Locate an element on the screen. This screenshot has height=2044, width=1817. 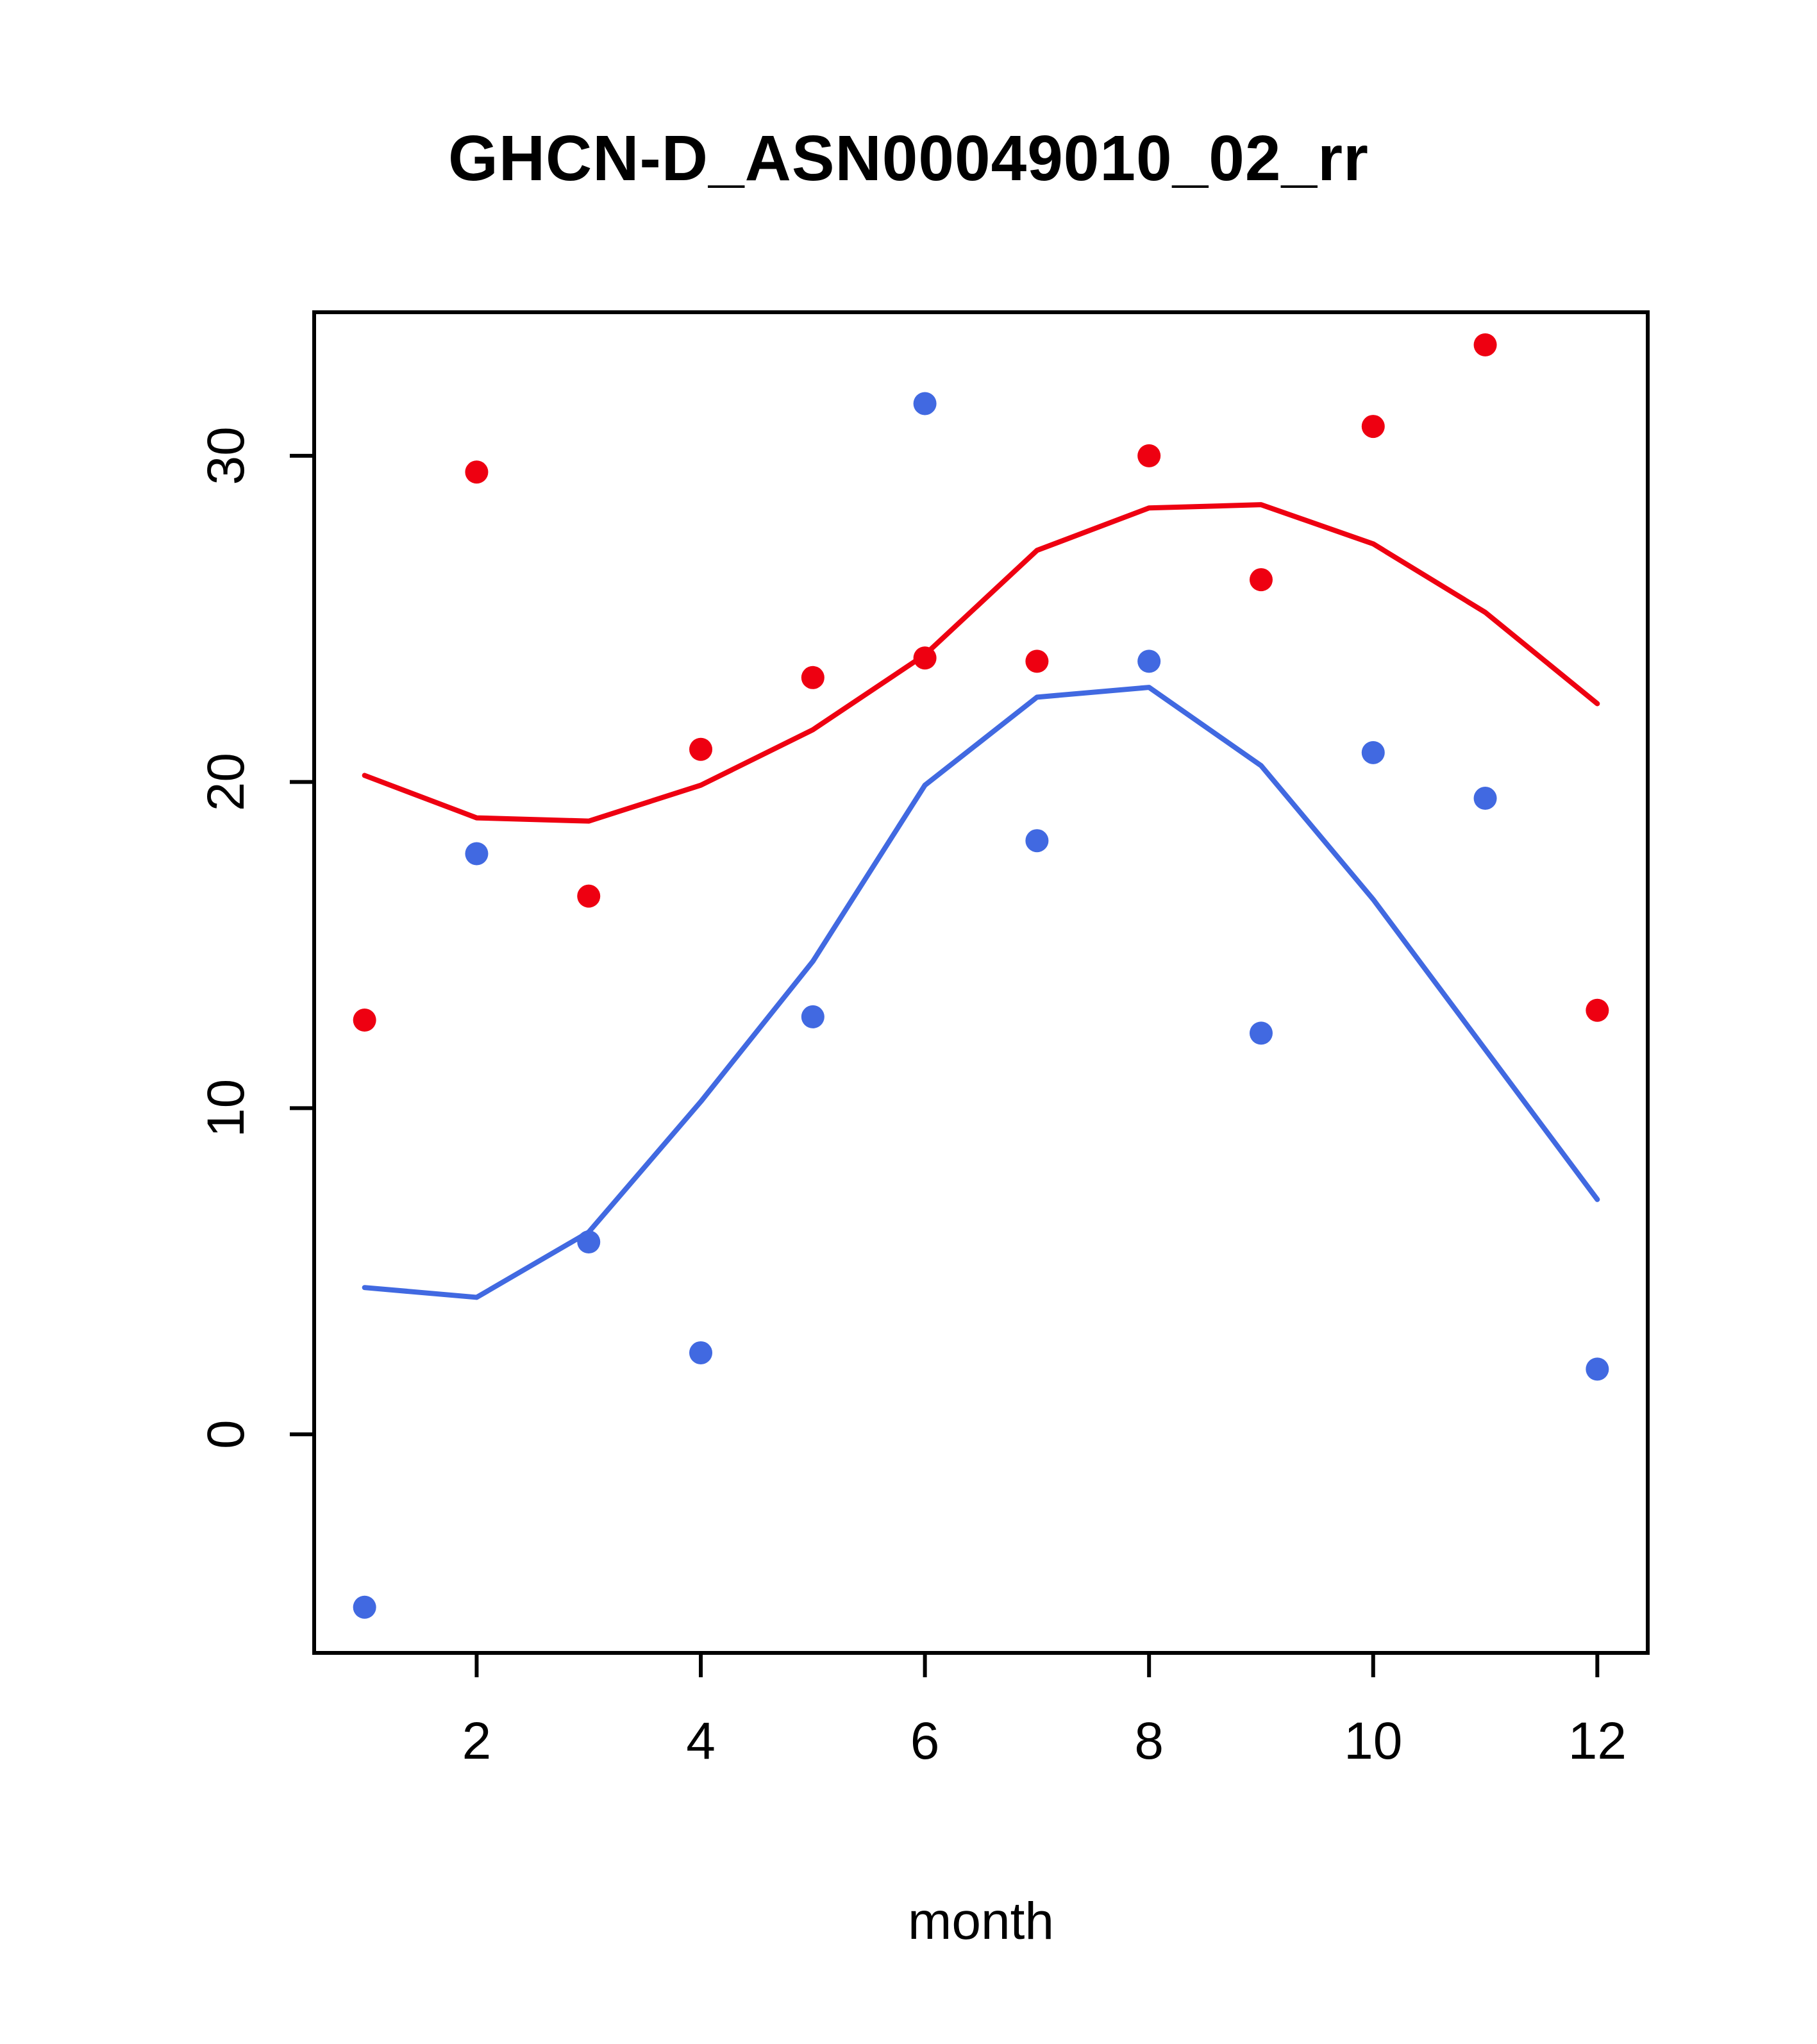
x-tick-label: 10 is located at coordinates (1373, 1741).